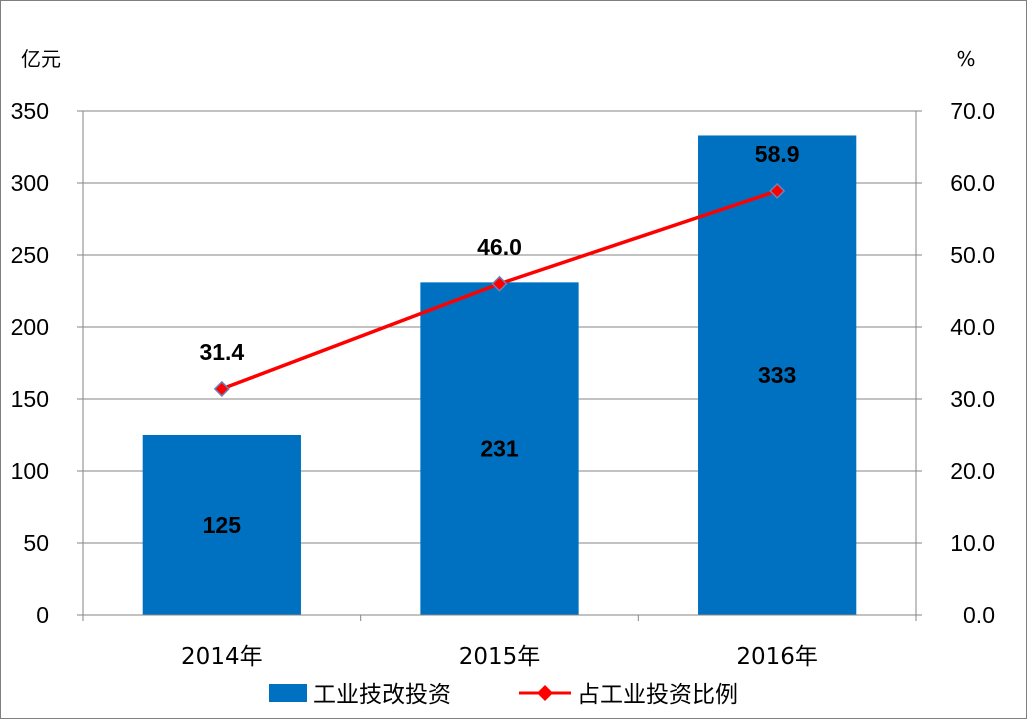 The height and width of the screenshot is (719, 1027). I want to click on right-axis-tick-label: 70.0, so click(972, 111).